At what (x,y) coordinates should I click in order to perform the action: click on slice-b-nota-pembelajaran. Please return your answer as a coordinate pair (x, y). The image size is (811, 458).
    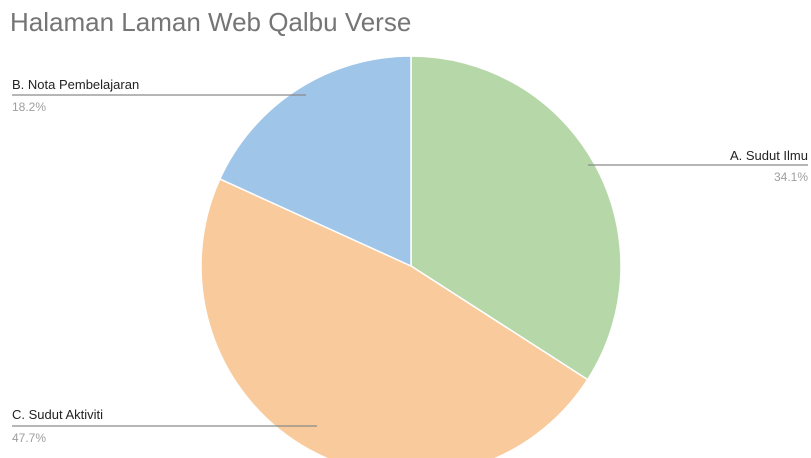
    Looking at the image, I should click on (315, 161).